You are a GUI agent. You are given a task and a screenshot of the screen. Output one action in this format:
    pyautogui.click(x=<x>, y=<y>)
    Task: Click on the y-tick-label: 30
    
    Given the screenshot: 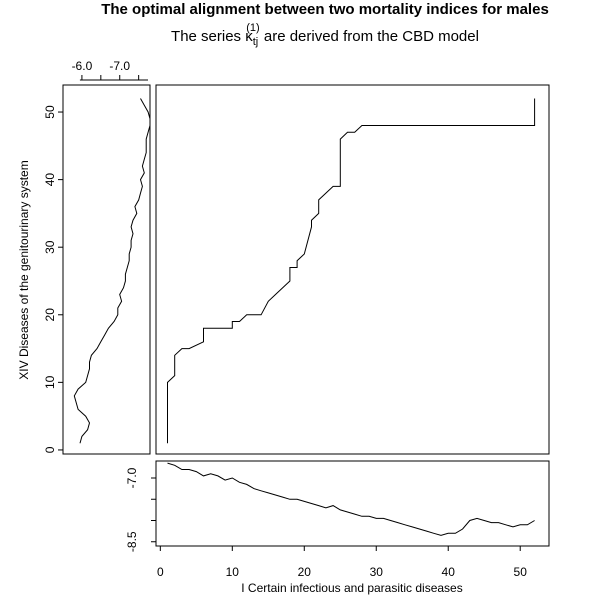 What is the action you would take?
    pyautogui.click(x=50, y=247)
    